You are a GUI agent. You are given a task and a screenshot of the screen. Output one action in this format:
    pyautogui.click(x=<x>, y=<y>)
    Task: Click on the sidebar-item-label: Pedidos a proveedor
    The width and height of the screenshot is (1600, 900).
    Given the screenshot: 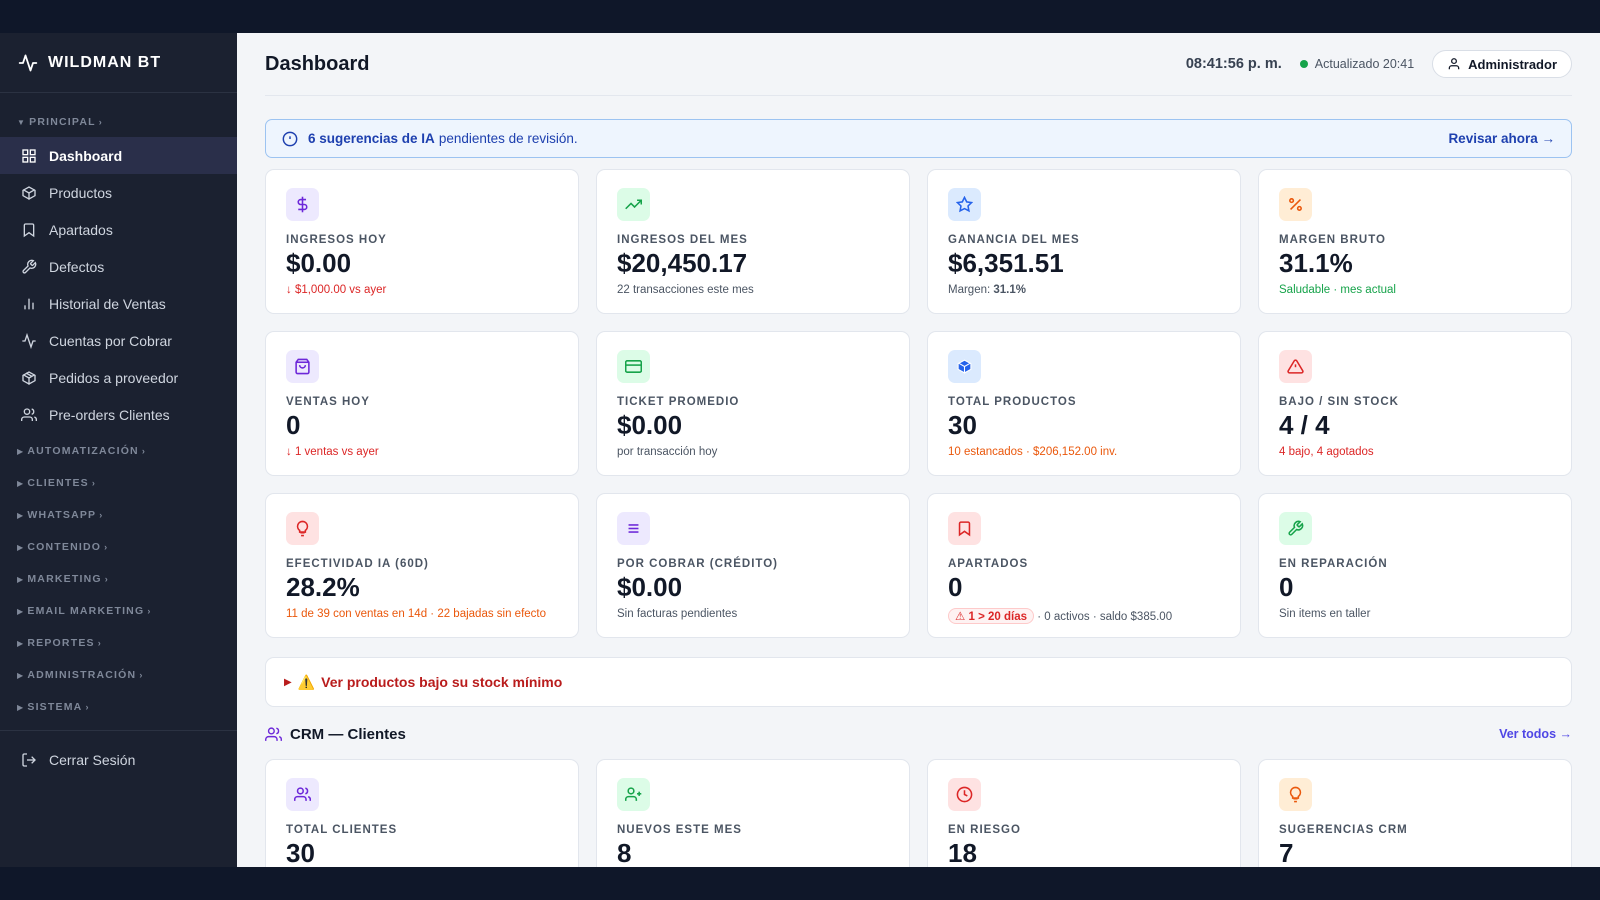 What is the action you would take?
    pyautogui.click(x=114, y=377)
    